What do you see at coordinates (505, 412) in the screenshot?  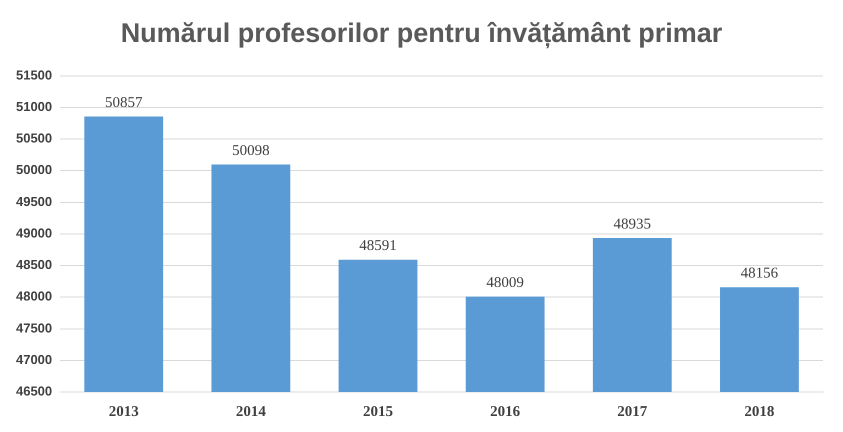 I see `x-tick-label: 2016` at bounding box center [505, 412].